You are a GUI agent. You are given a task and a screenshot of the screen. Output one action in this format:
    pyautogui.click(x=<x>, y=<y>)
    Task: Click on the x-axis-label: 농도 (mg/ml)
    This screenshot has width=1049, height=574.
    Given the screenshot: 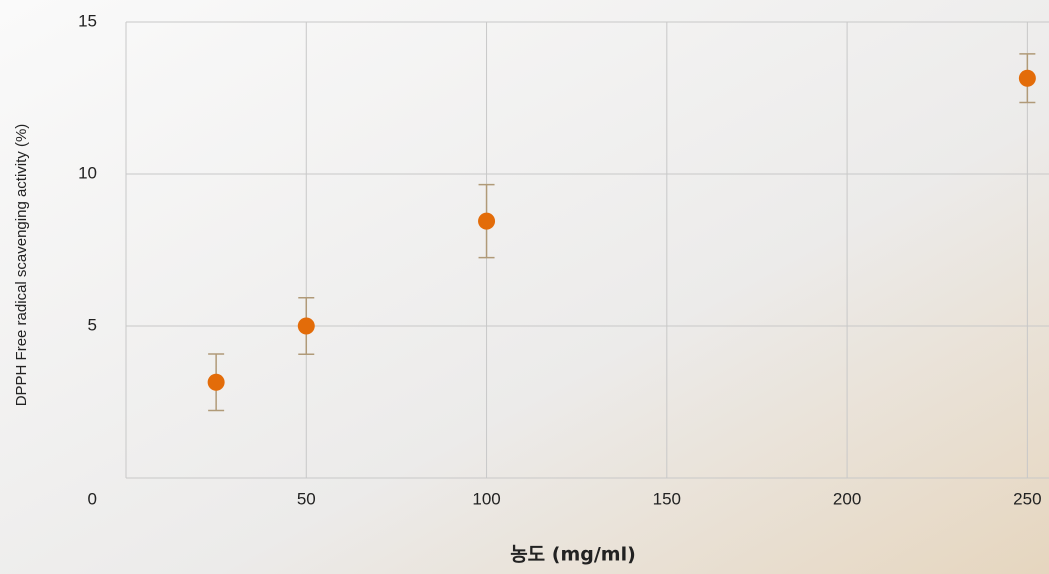 What is the action you would take?
    pyautogui.click(x=573, y=555)
    